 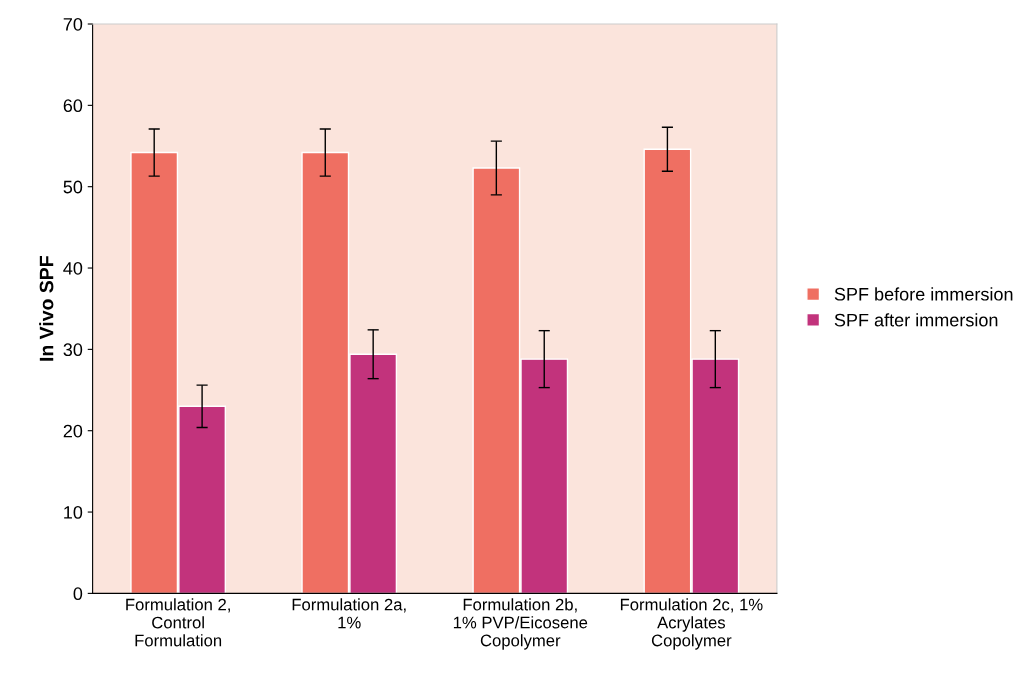 I want to click on x-tick-label: Formulation 2, Control Formulation, so click(x=178, y=622).